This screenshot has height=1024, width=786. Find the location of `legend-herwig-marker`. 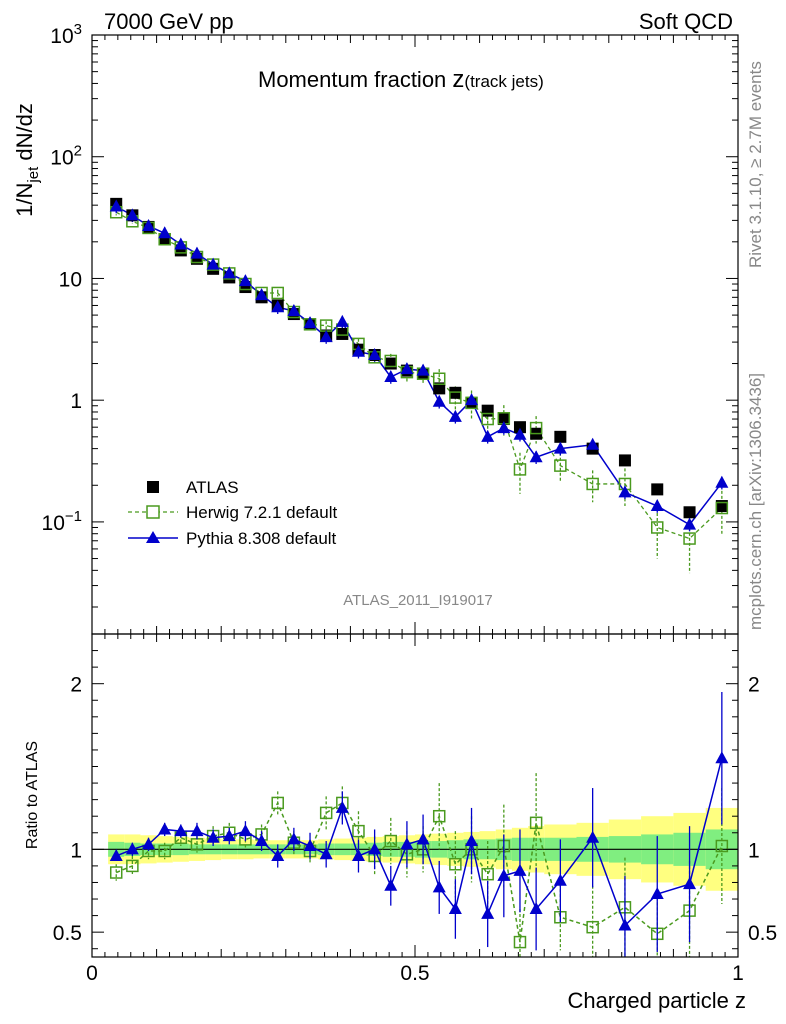

legend-herwig-marker is located at coordinates (153, 512).